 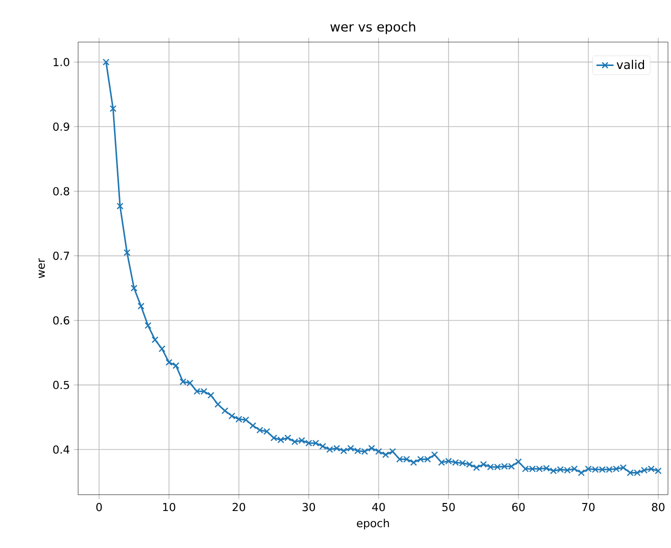 What do you see at coordinates (378, 507) in the screenshot?
I see `x-tick-label: 40` at bounding box center [378, 507].